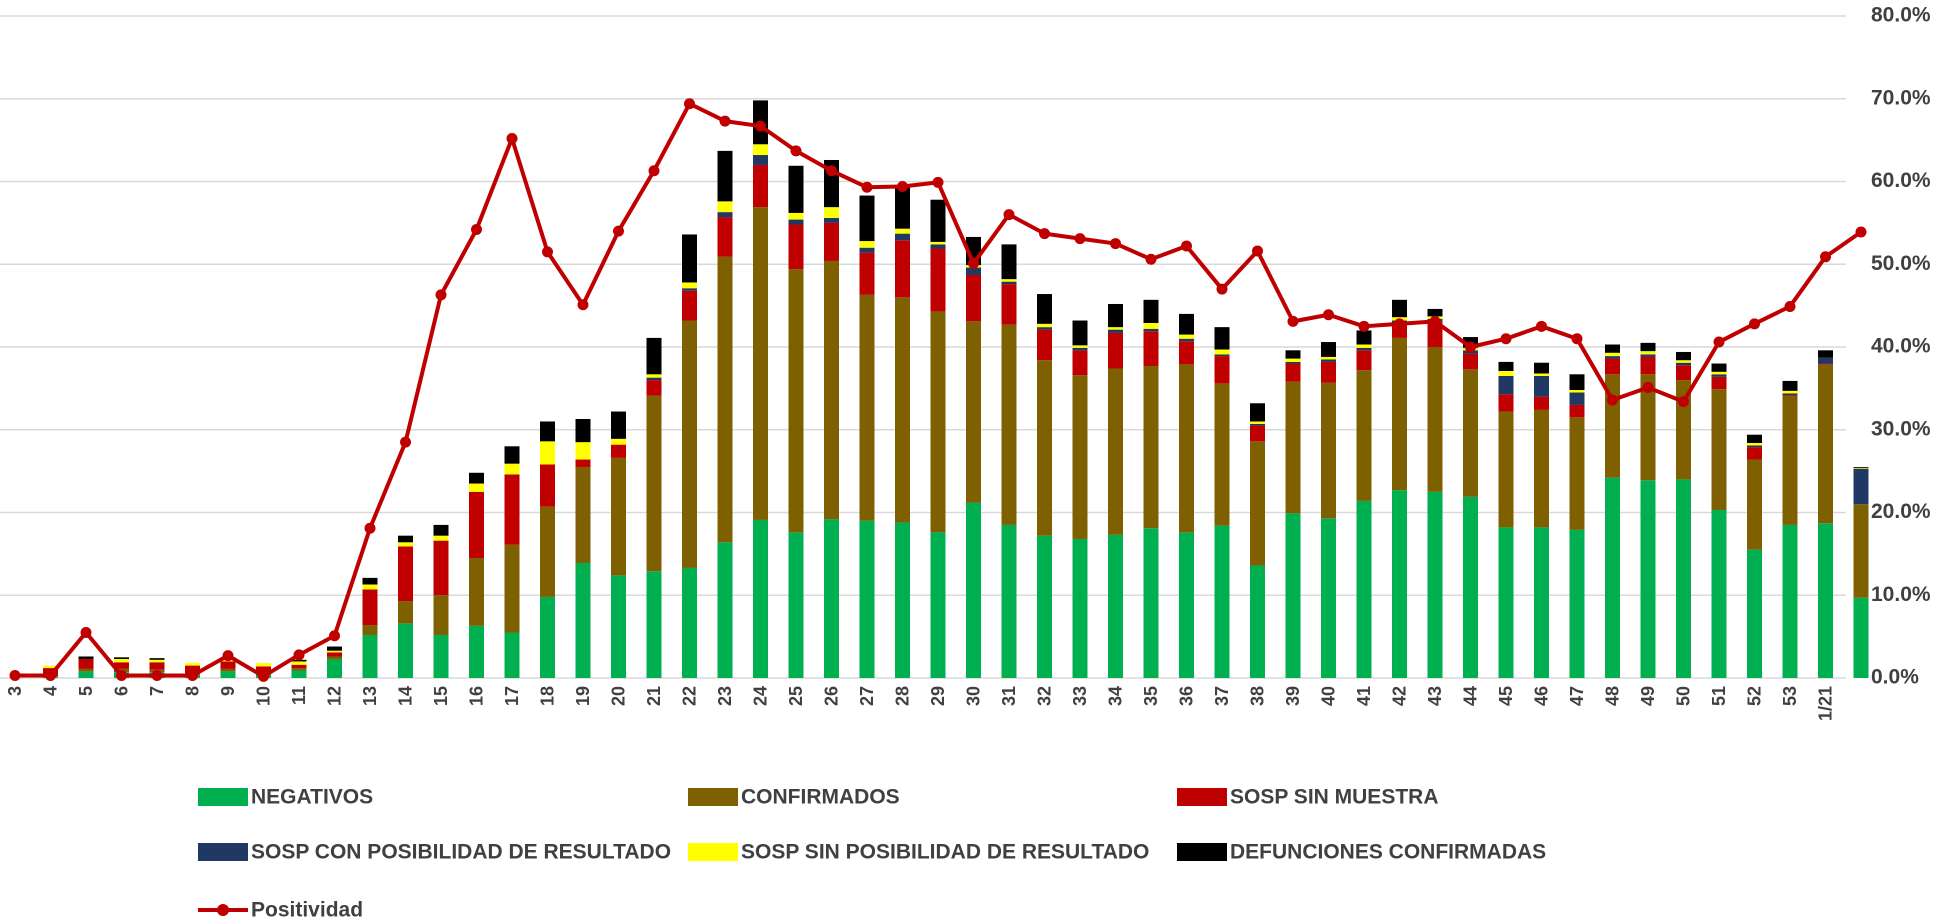  I want to click on x-tick-label: 43, so click(1435, 696).